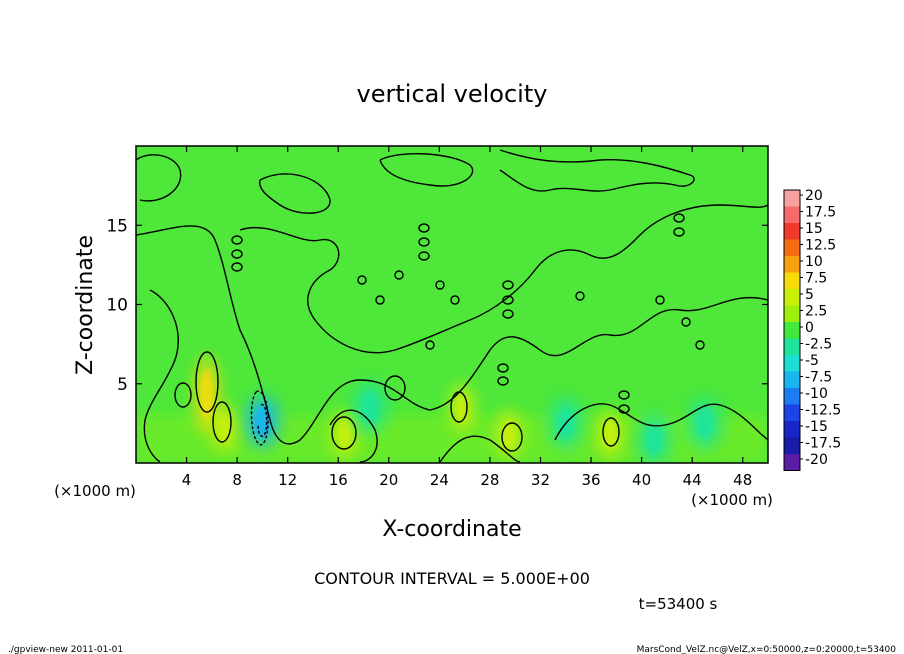 The image size is (904, 654). I want to click on x-tick-label: 16, so click(338, 480).